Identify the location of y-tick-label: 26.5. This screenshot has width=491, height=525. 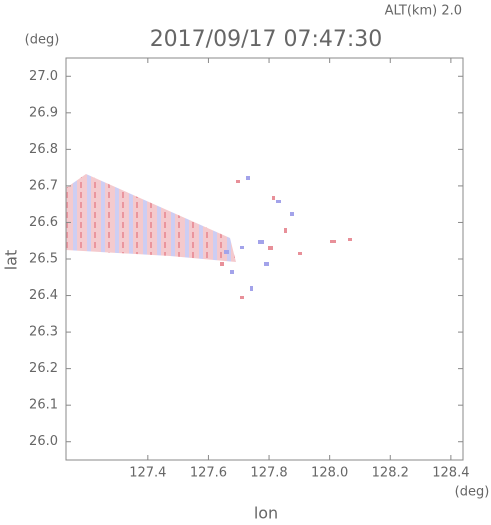
(43, 259).